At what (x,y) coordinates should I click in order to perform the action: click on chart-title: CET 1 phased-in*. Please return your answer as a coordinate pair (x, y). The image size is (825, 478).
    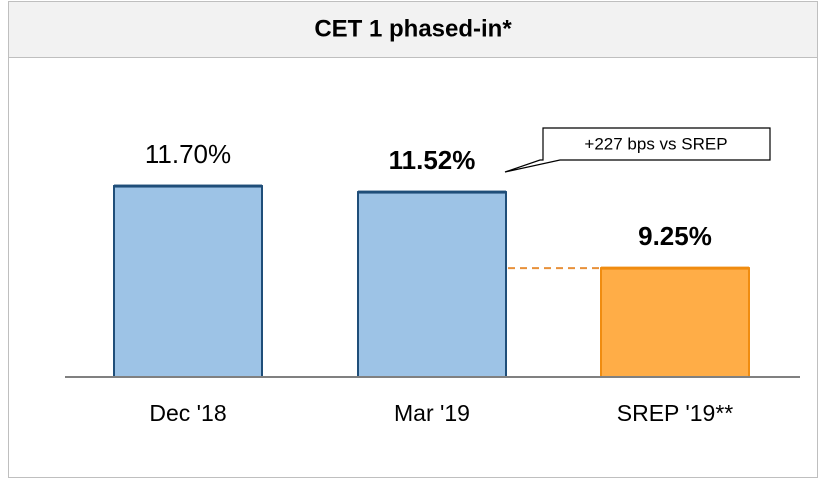
    Looking at the image, I should click on (413, 28).